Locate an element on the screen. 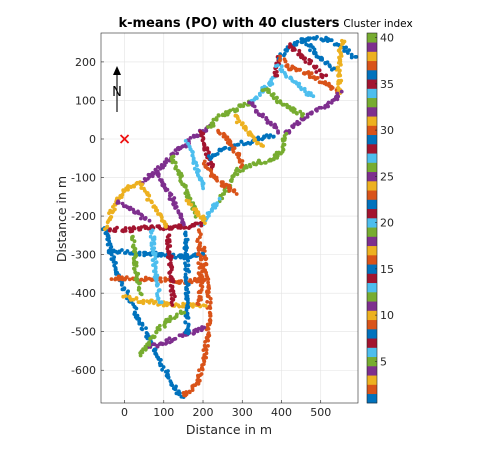 The height and width of the screenshot is (452, 500). x-tick-label: 500 is located at coordinates (320, 412).